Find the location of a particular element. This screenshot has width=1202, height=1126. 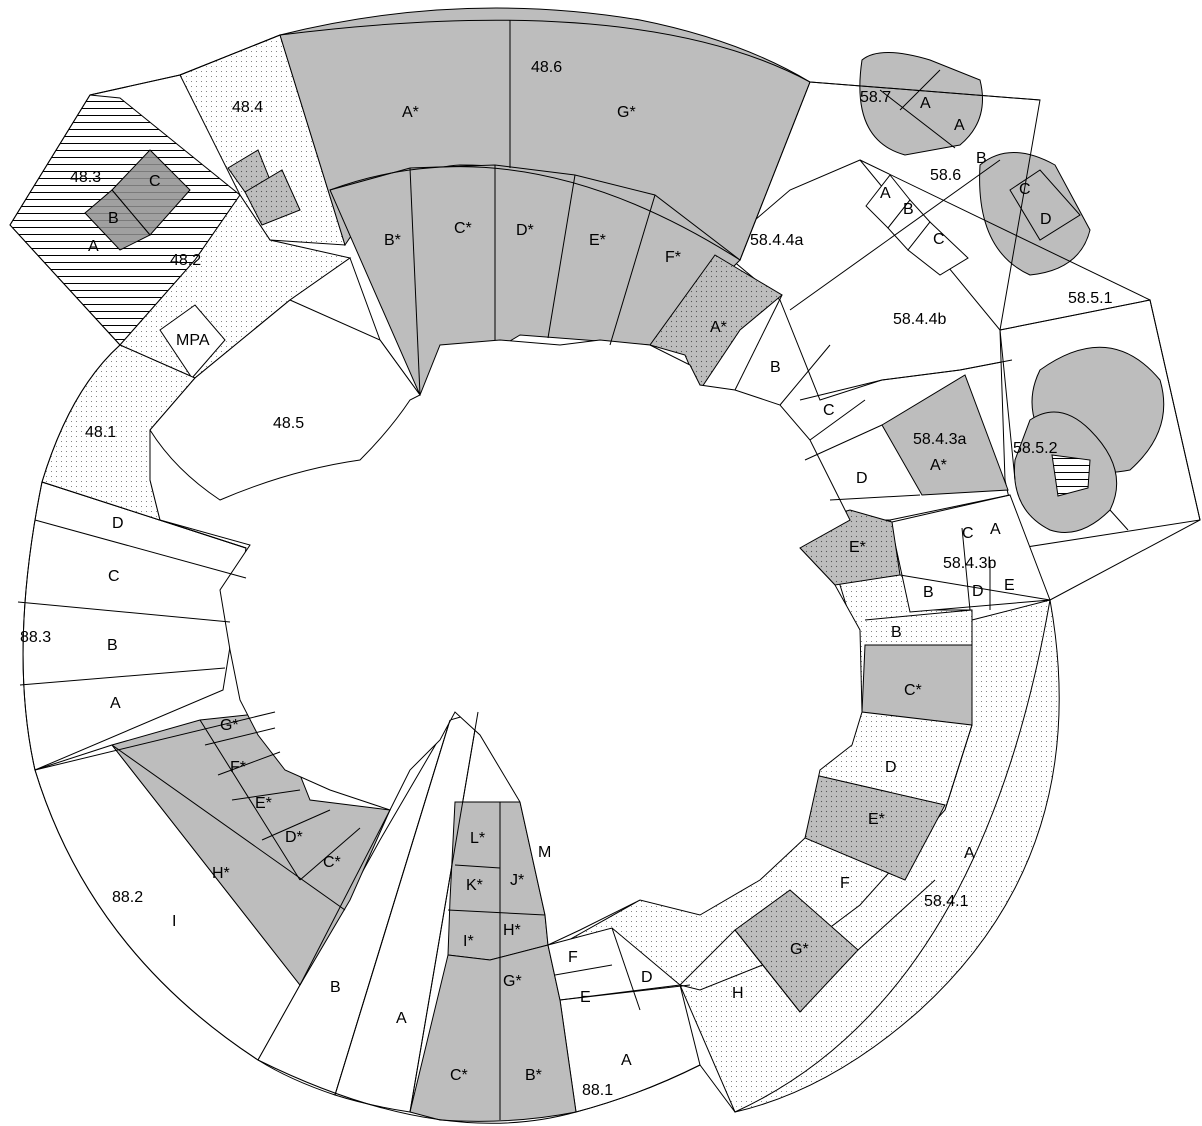

ssru-label: I is located at coordinates (174, 921).